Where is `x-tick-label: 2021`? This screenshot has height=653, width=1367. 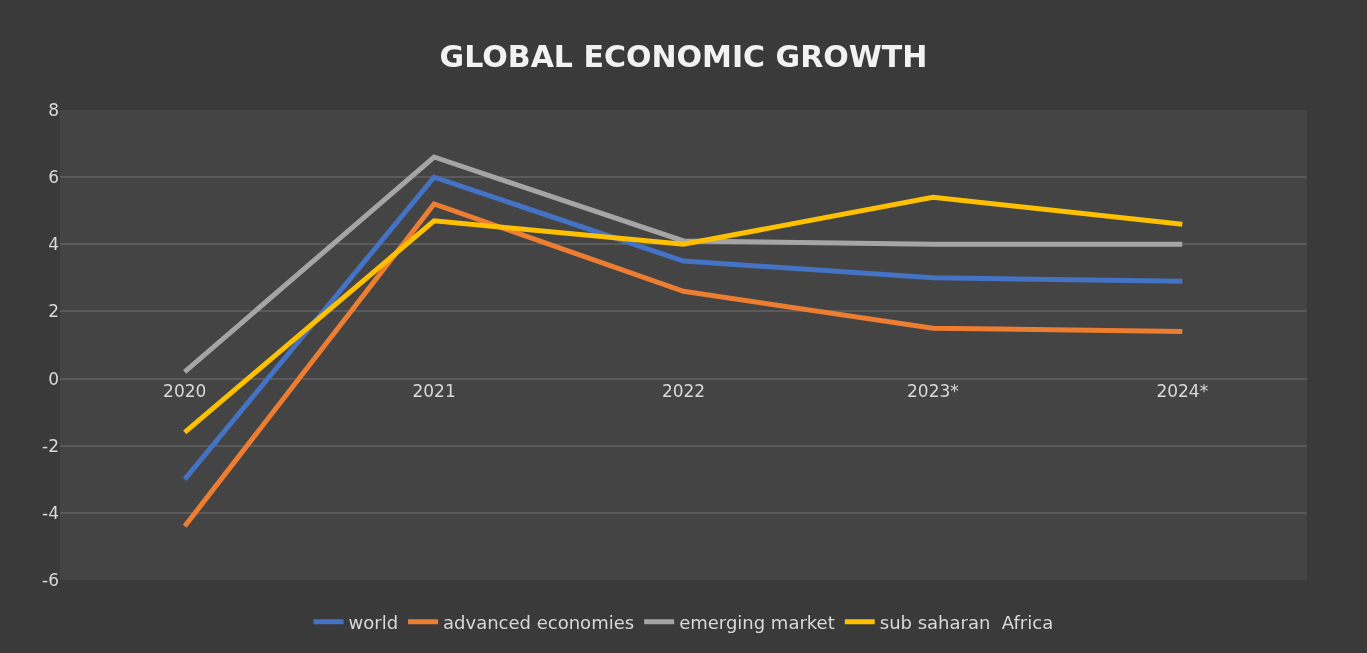
x-tick-label: 2021 is located at coordinates (434, 390).